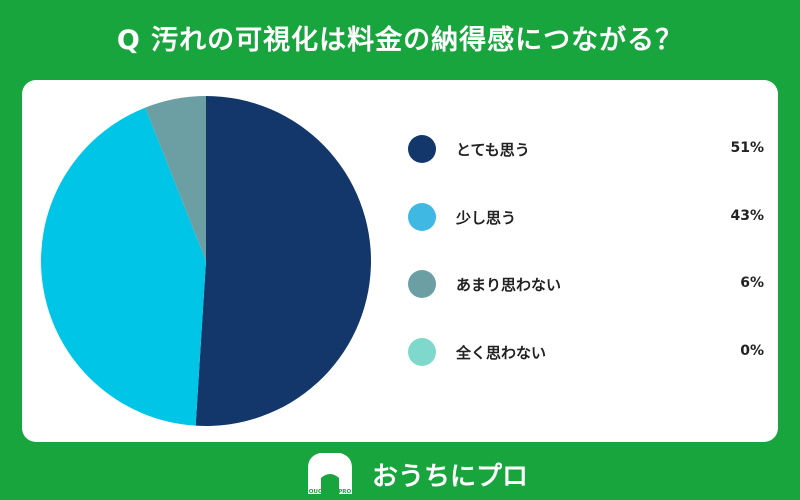 This screenshot has width=800, height=500. I want to click on legend-item-3: あまり思わない 6%, so click(586, 284).